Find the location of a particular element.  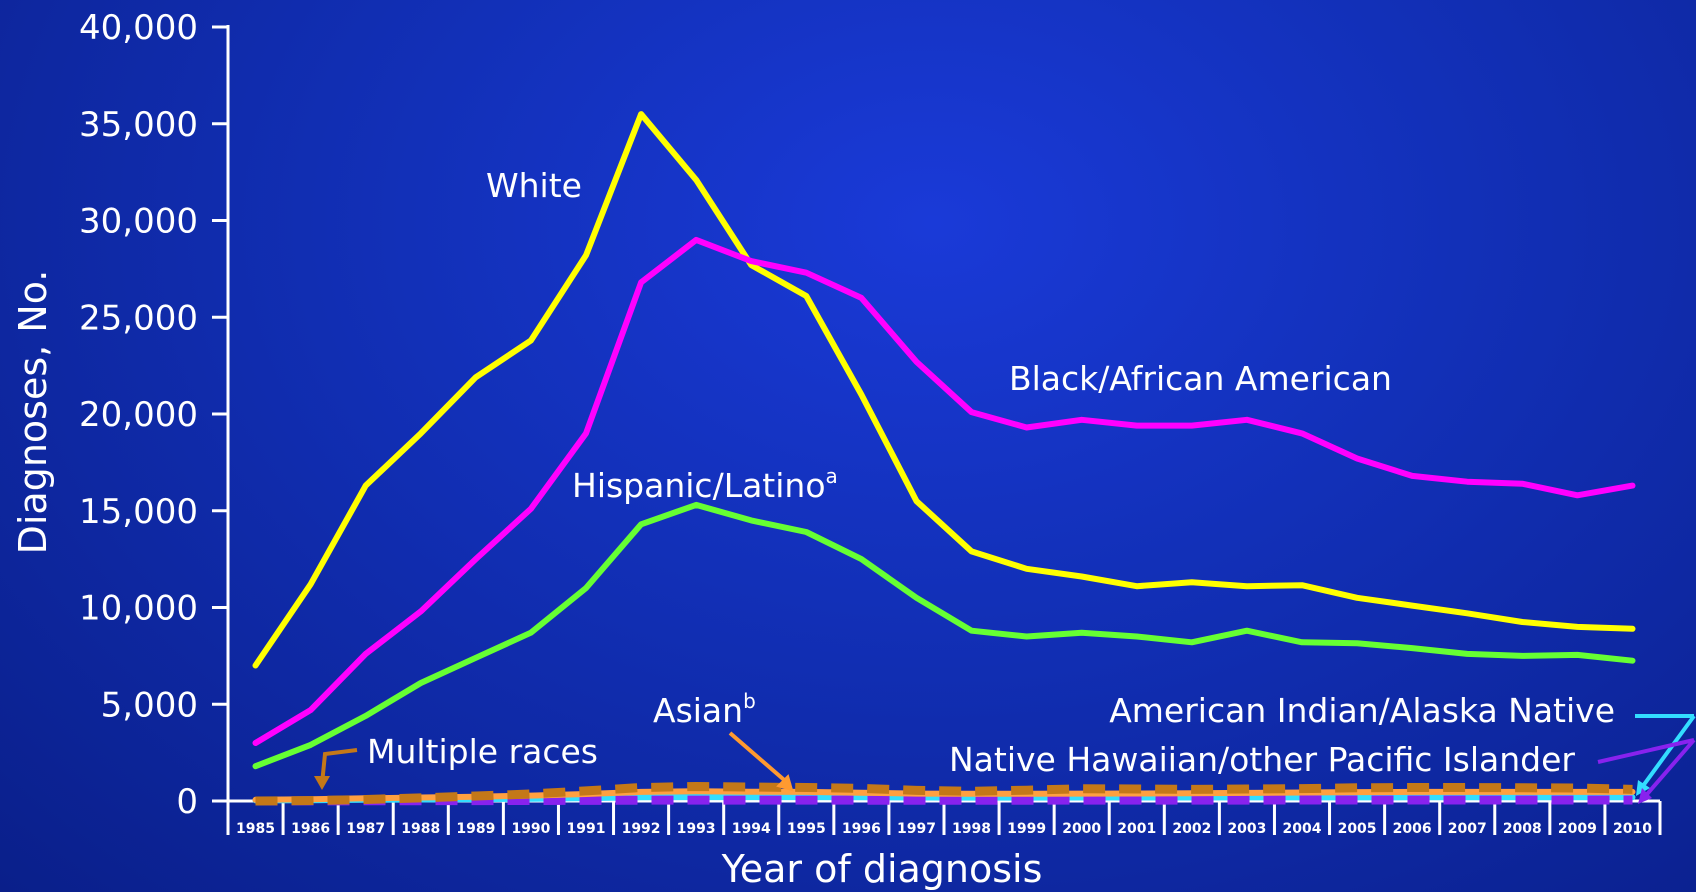

x-tick-label: 1998 is located at coordinates (971, 829).